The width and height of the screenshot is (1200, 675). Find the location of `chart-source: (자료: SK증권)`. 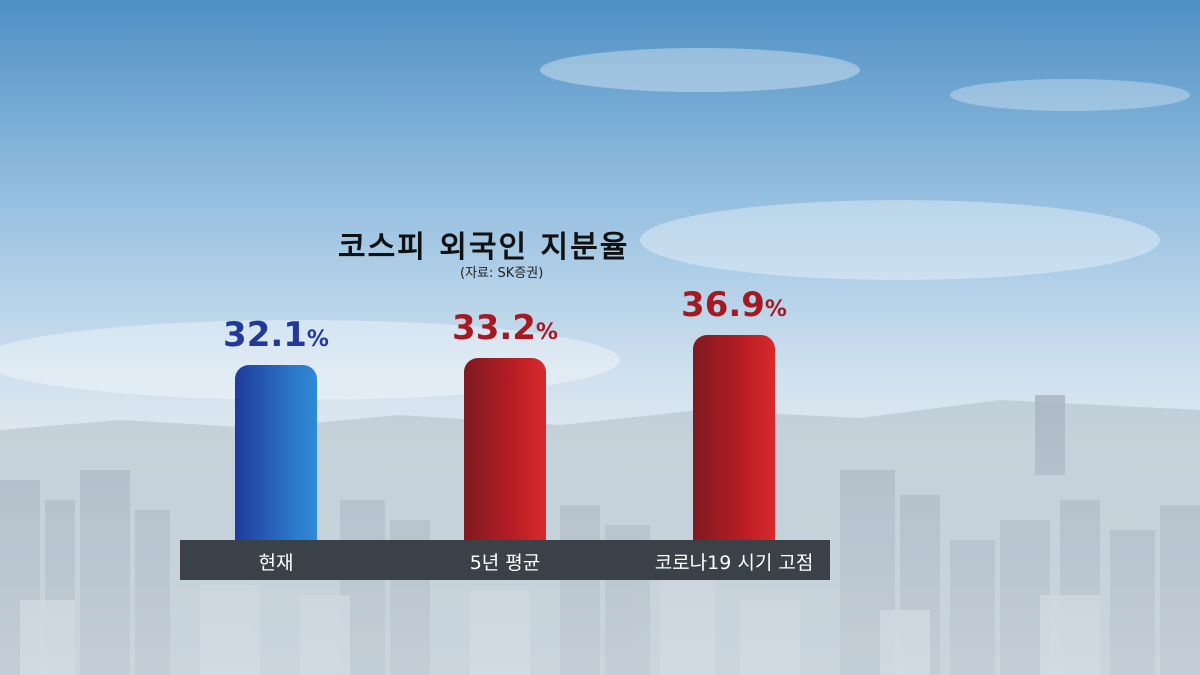

chart-source: (자료: SK증권) is located at coordinates (502, 273).